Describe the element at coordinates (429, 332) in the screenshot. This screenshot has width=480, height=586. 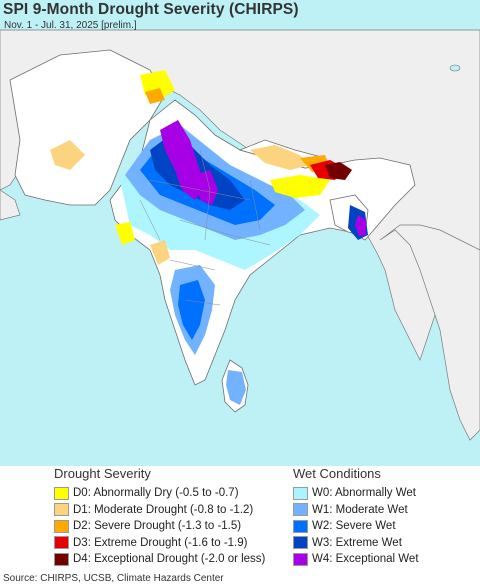
I see `outside-land-east` at that location.